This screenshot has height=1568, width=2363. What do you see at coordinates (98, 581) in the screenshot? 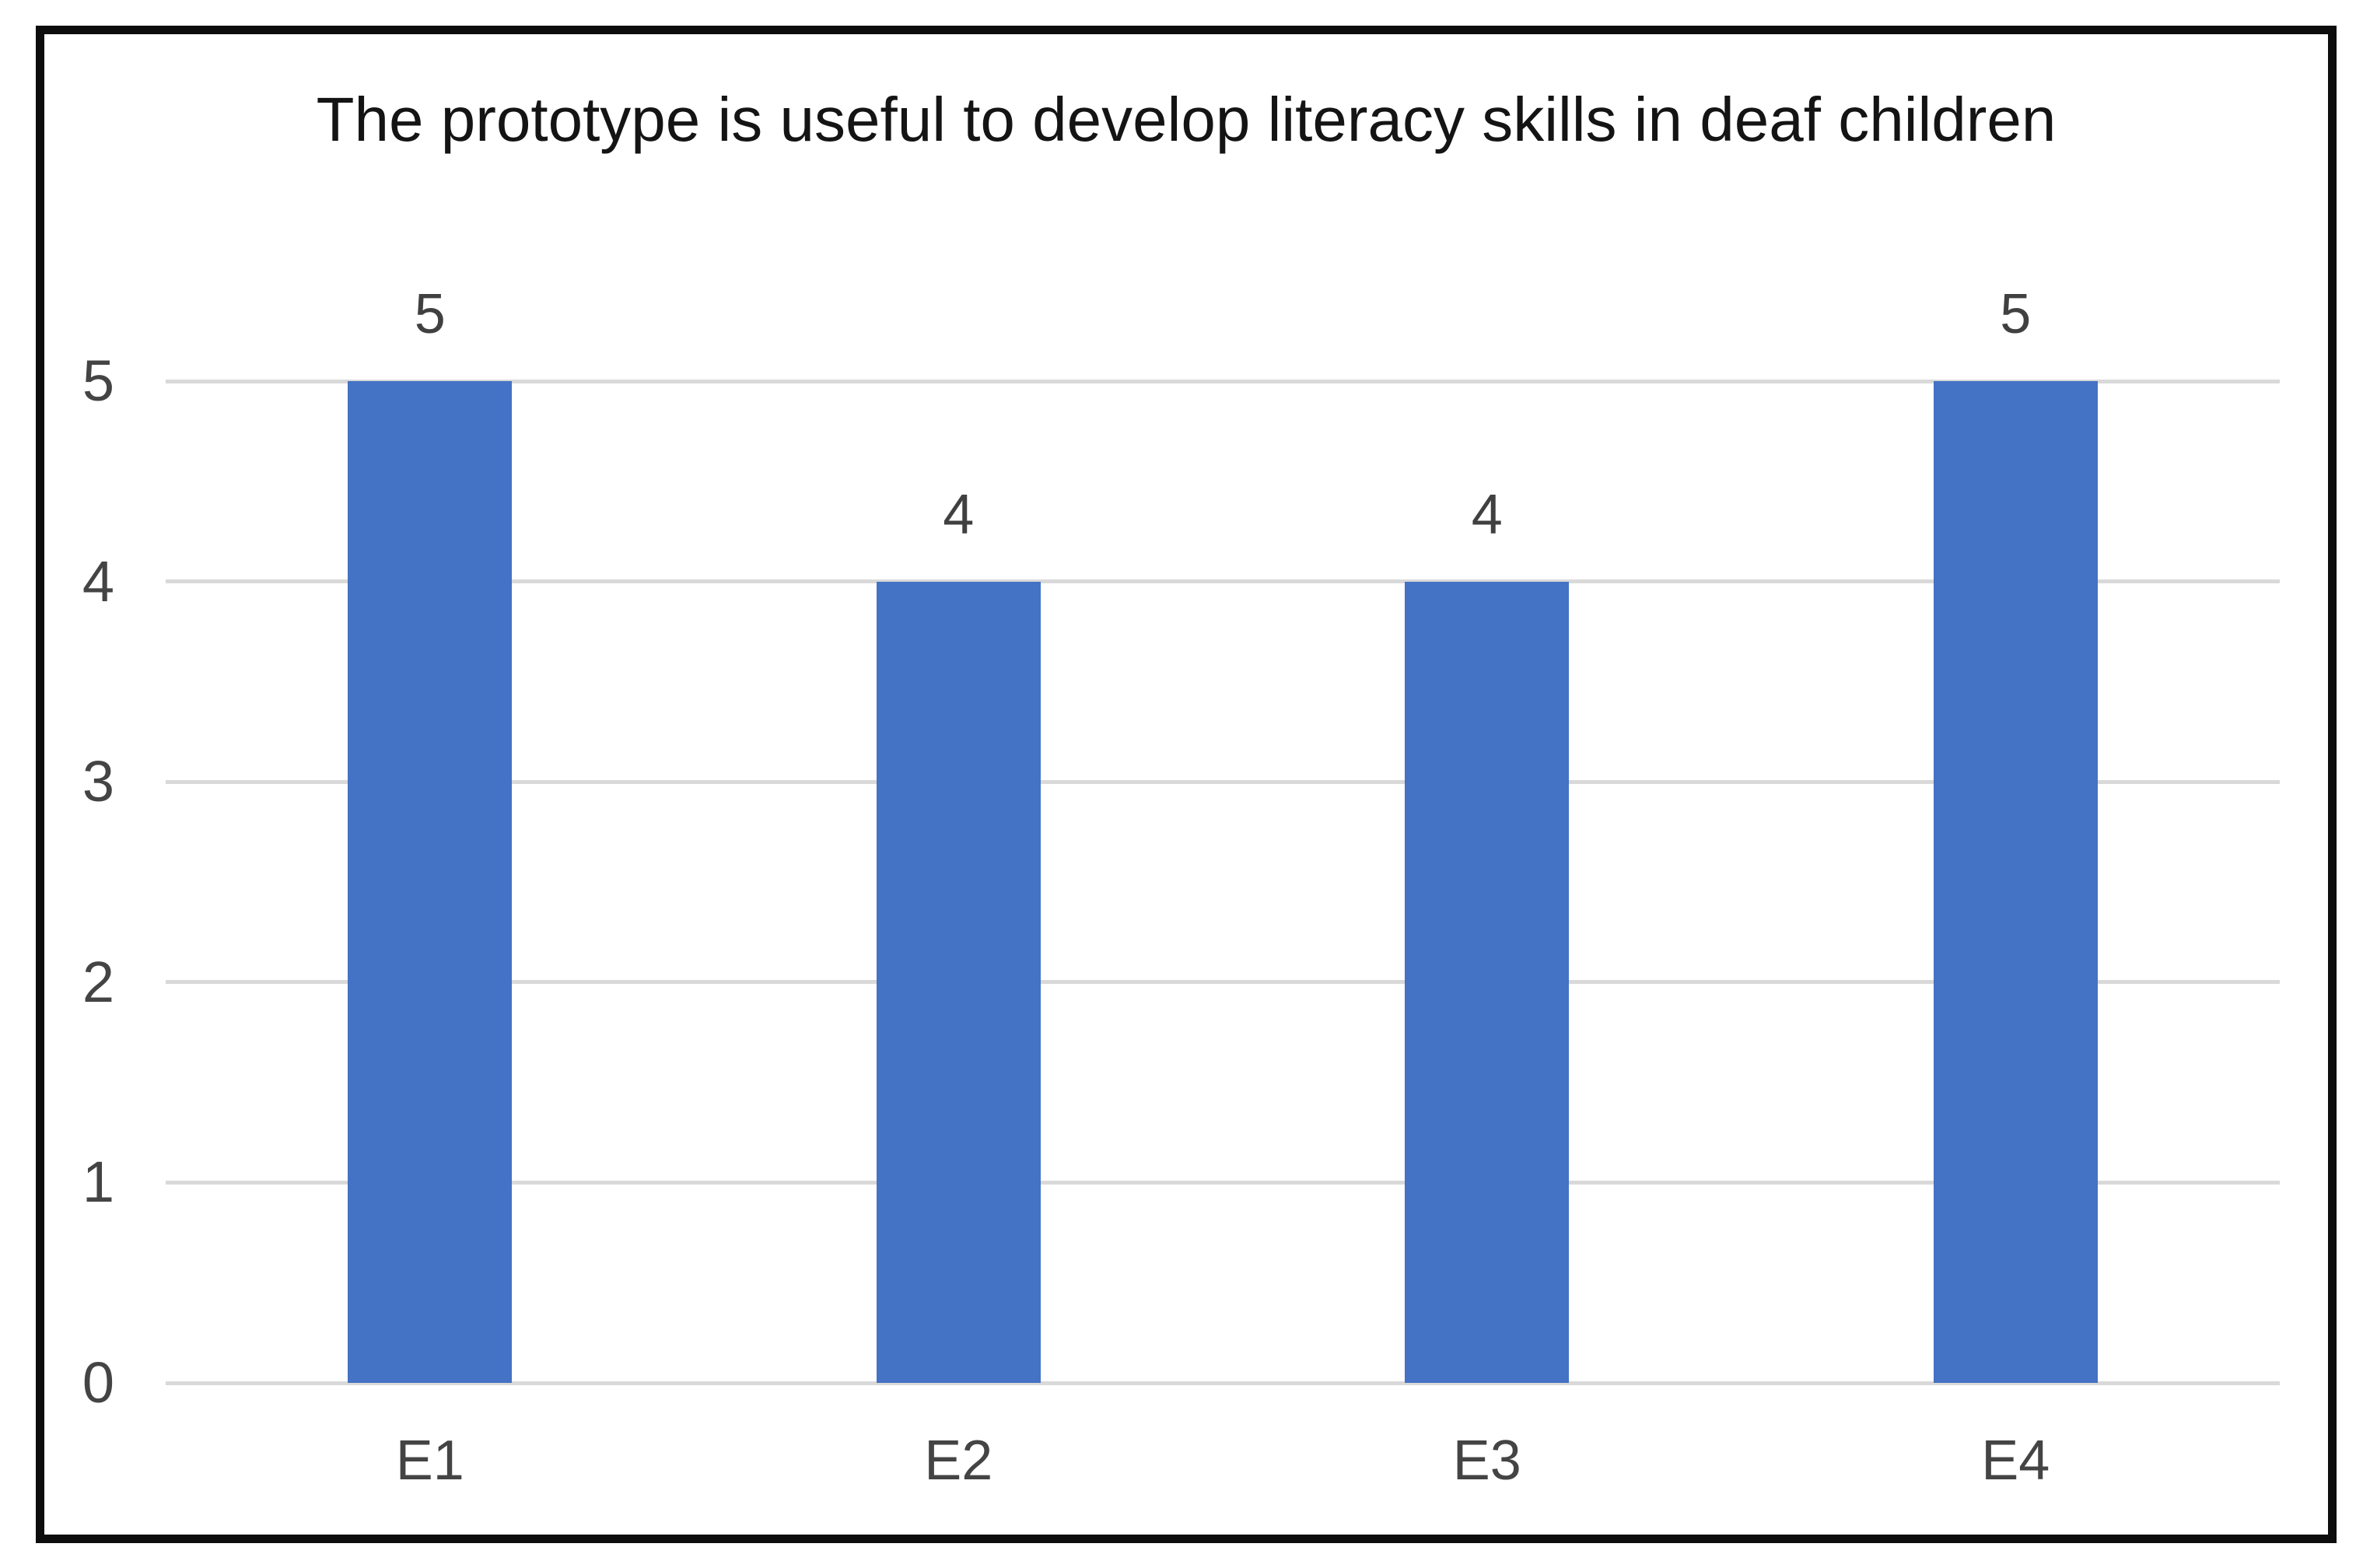
I see `y-axis-tick-label: 4` at bounding box center [98, 581].